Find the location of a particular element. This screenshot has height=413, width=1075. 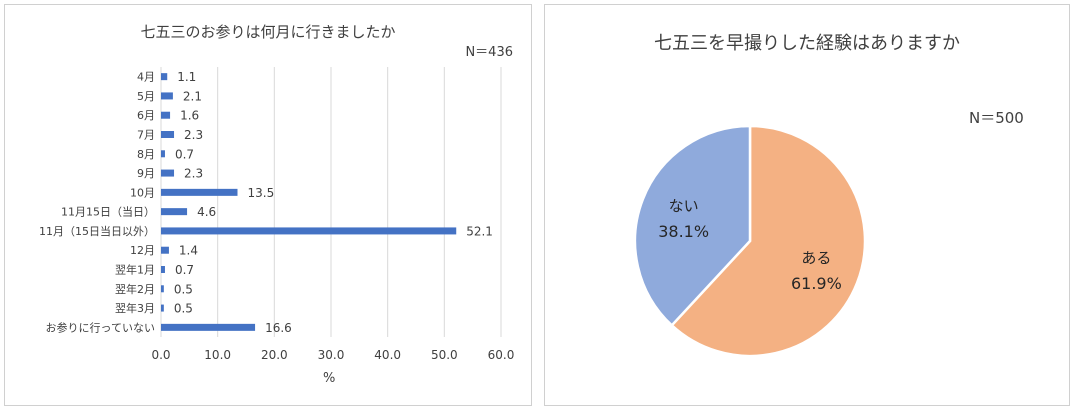

pie-chart-sample-size: N＝500 is located at coordinates (996, 118).